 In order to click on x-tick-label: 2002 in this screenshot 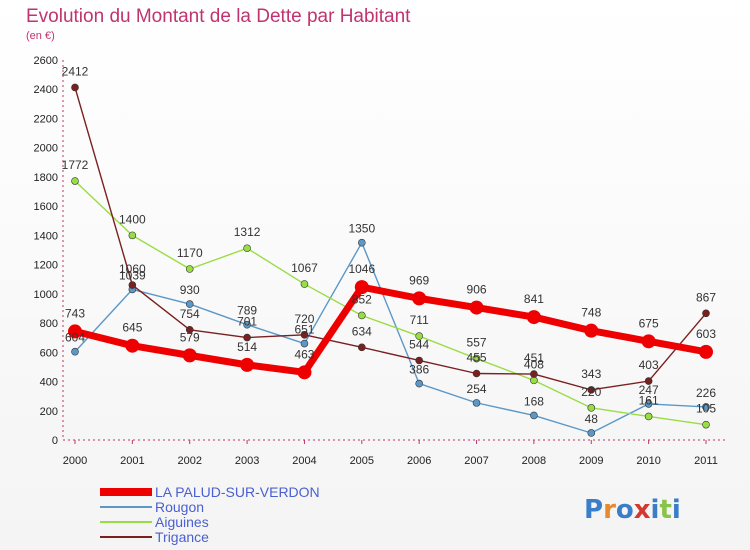, I will do `click(189, 461)`.